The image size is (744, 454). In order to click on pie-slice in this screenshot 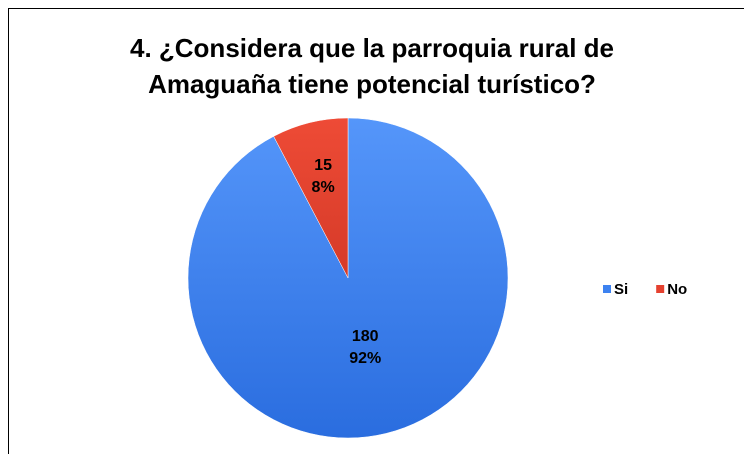, I will do `click(311, 198)`.